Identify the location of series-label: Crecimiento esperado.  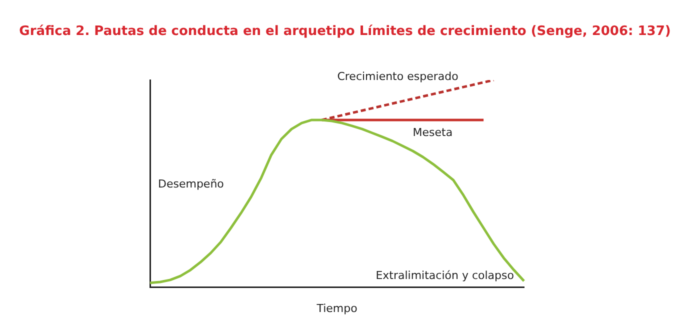
(398, 76).